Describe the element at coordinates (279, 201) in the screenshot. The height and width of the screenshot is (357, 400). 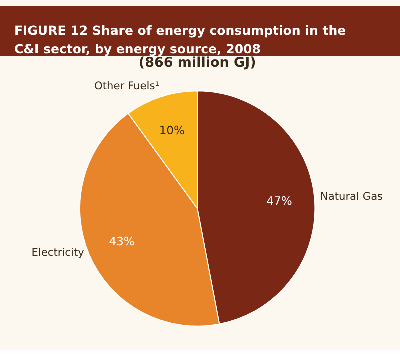
I see `data-label: 47%` at that location.